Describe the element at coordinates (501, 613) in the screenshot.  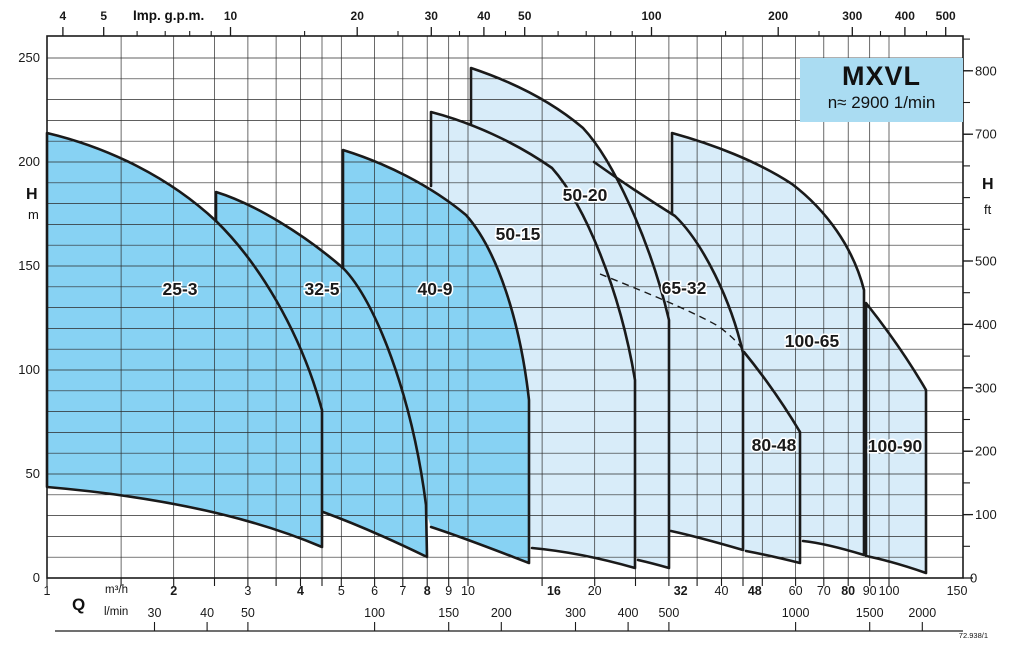
I see `bottom-lmin-tick-label: 200` at that location.